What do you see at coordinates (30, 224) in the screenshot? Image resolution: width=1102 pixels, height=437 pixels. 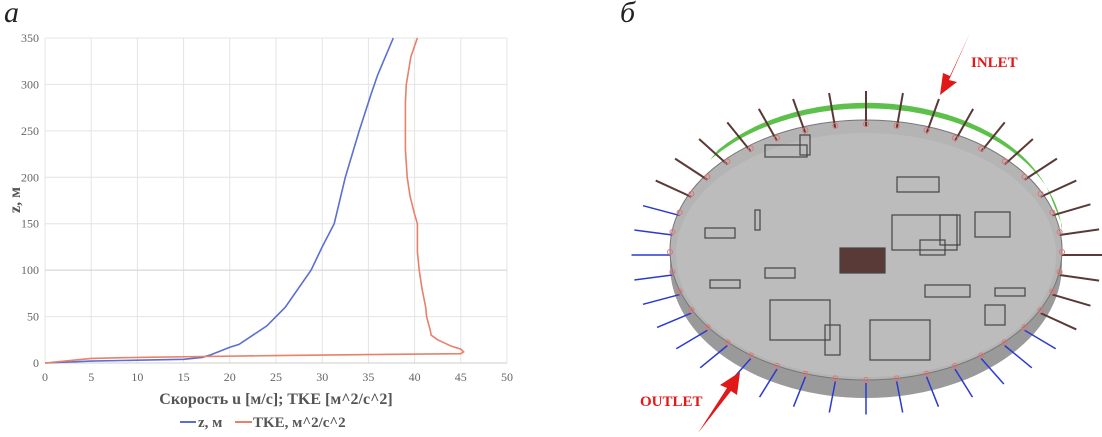 I see `y-tick-label: 150` at bounding box center [30, 224].